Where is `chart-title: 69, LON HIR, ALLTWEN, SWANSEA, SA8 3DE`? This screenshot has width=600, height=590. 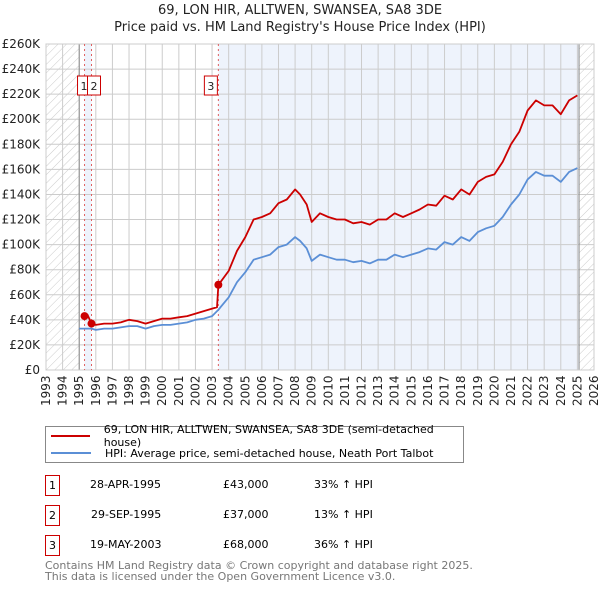 chart-title: 69, LON HIR, ALLTWEN, SWANSEA, SA8 3DE is located at coordinates (300, 10).